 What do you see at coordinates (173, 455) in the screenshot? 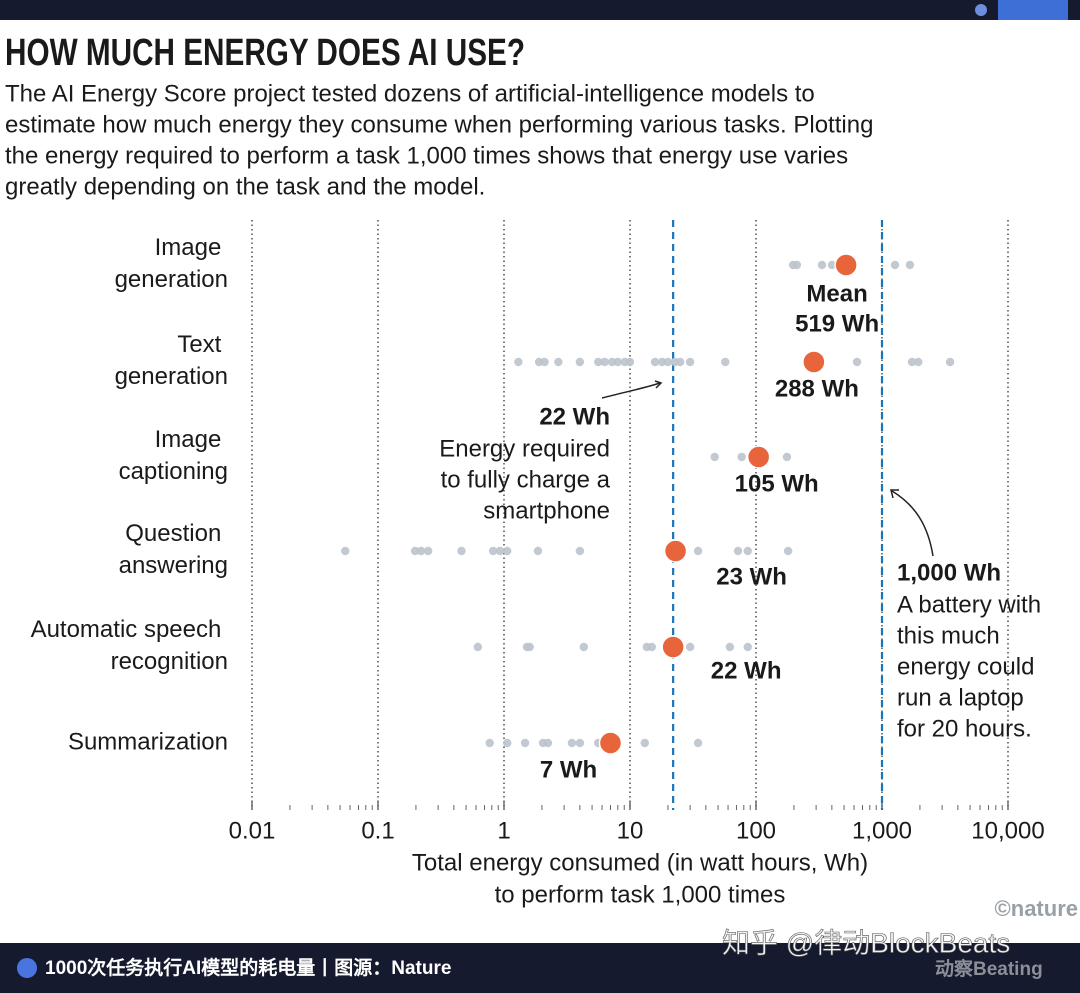
I see `category-label: Image captioning` at bounding box center [173, 455].